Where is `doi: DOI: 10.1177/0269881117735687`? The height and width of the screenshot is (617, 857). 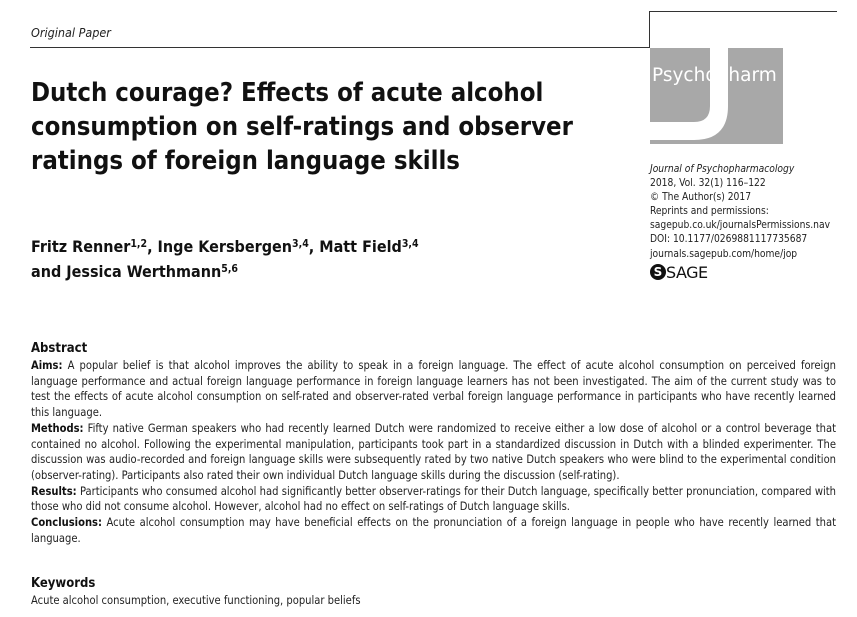
doi: DOI: 10.1177/0269881117735687 is located at coordinates (729, 240).